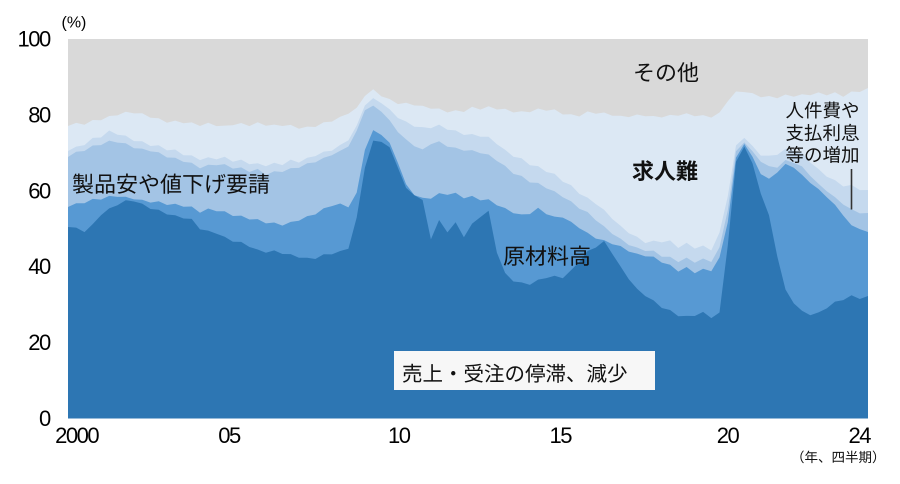  What do you see at coordinates (39, 114) in the screenshot?
I see `svg-text: 80` at bounding box center [39, 114].